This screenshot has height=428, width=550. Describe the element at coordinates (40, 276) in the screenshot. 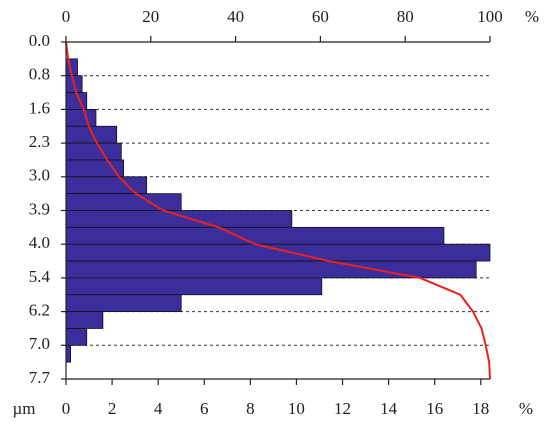

I see `y-tick-label: 5.4` at that location.